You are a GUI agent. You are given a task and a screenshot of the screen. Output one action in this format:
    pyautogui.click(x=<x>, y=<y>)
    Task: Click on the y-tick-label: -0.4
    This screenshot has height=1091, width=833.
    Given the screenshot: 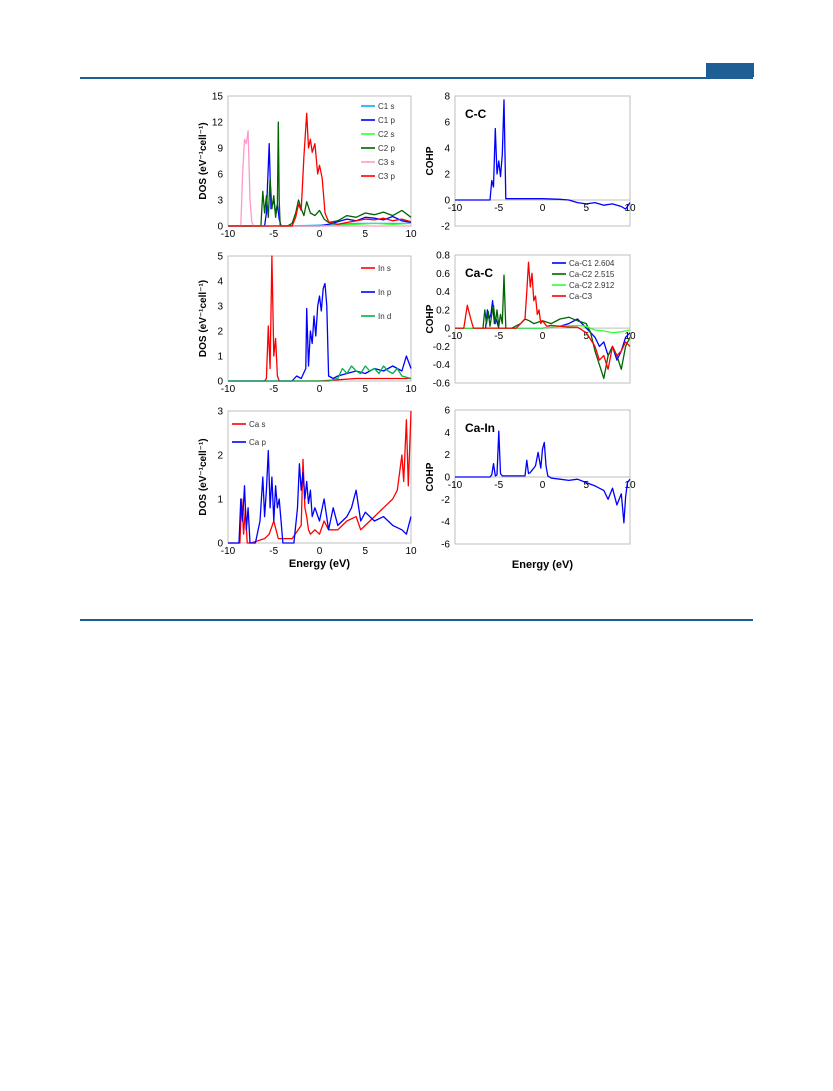 What is the action you would take?
    pyautogui.click(x=442, y=365)
    